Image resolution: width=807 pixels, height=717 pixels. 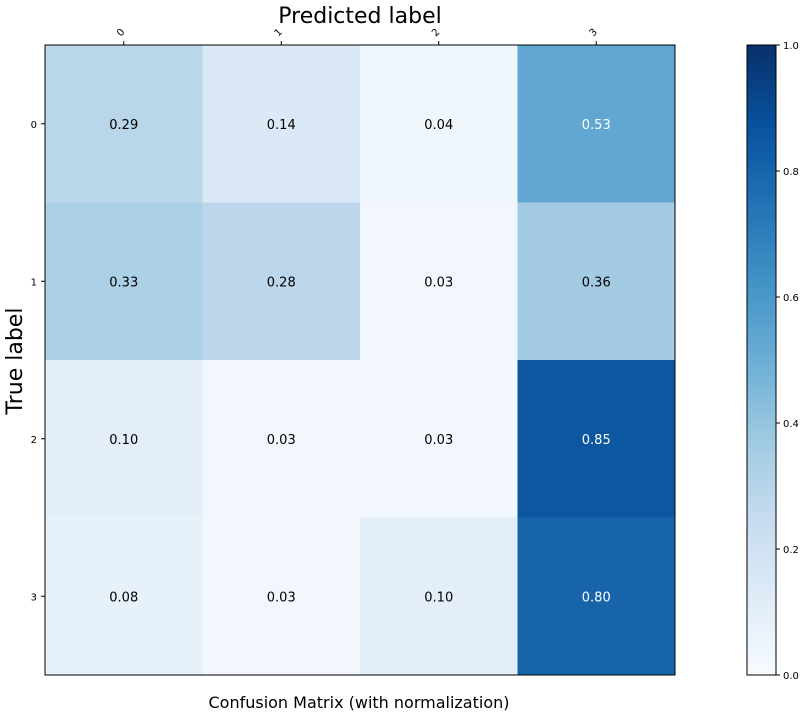 What do you see at coordinates (761, 360) in the screenshot?
I see `colorbar` at bounding box center [761, 360].